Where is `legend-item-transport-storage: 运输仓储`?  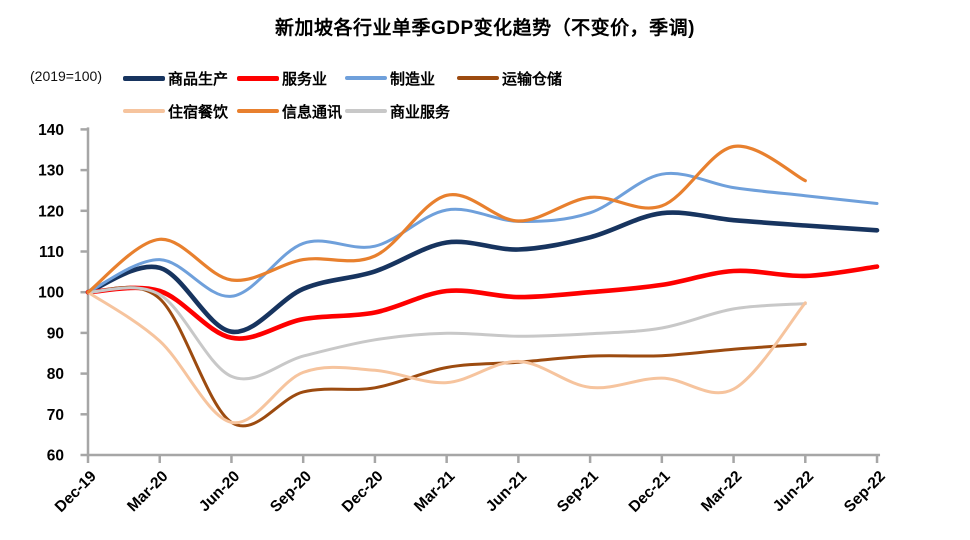
legend-item-transport-storage: 运输仓储 is located at coordinates (537, 78).